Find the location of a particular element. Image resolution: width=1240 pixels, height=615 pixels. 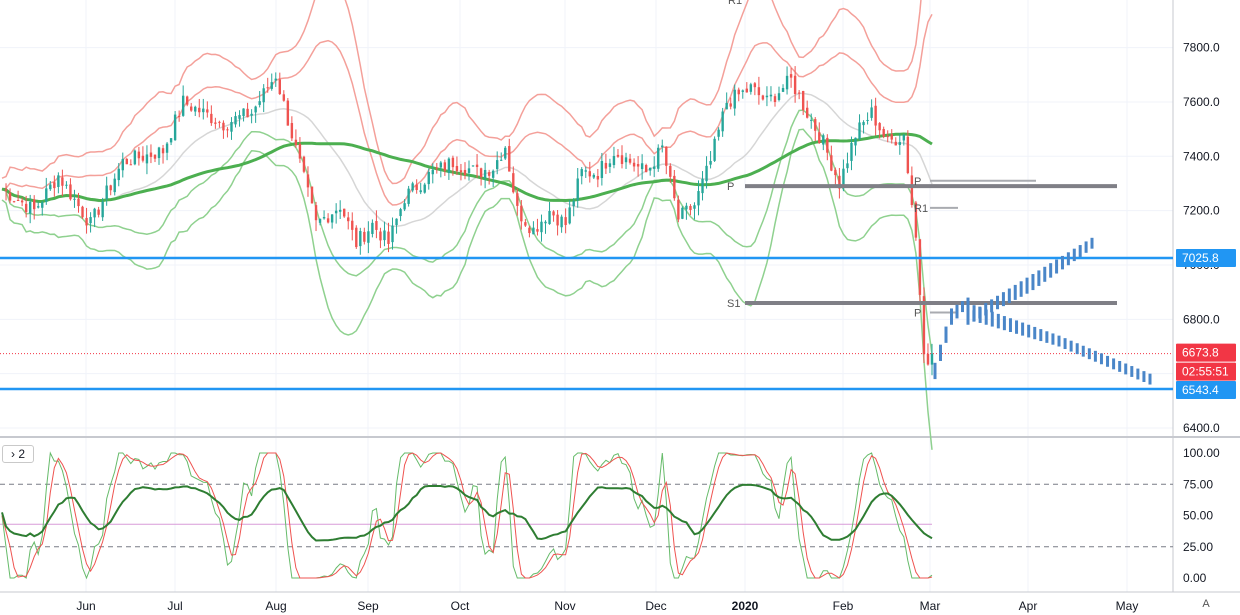

time-tick-label: Feb is located at coordinates (843, 606).